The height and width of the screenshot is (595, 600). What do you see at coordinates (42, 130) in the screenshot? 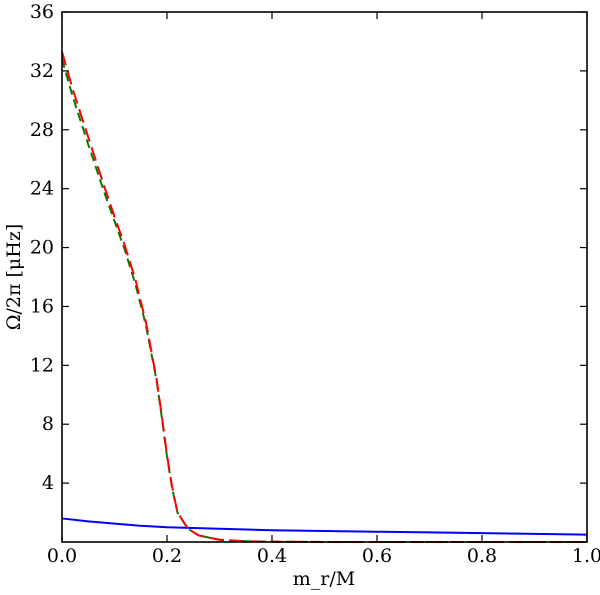
I see `y-tick-label: 28` at bounding box center [42, 130].